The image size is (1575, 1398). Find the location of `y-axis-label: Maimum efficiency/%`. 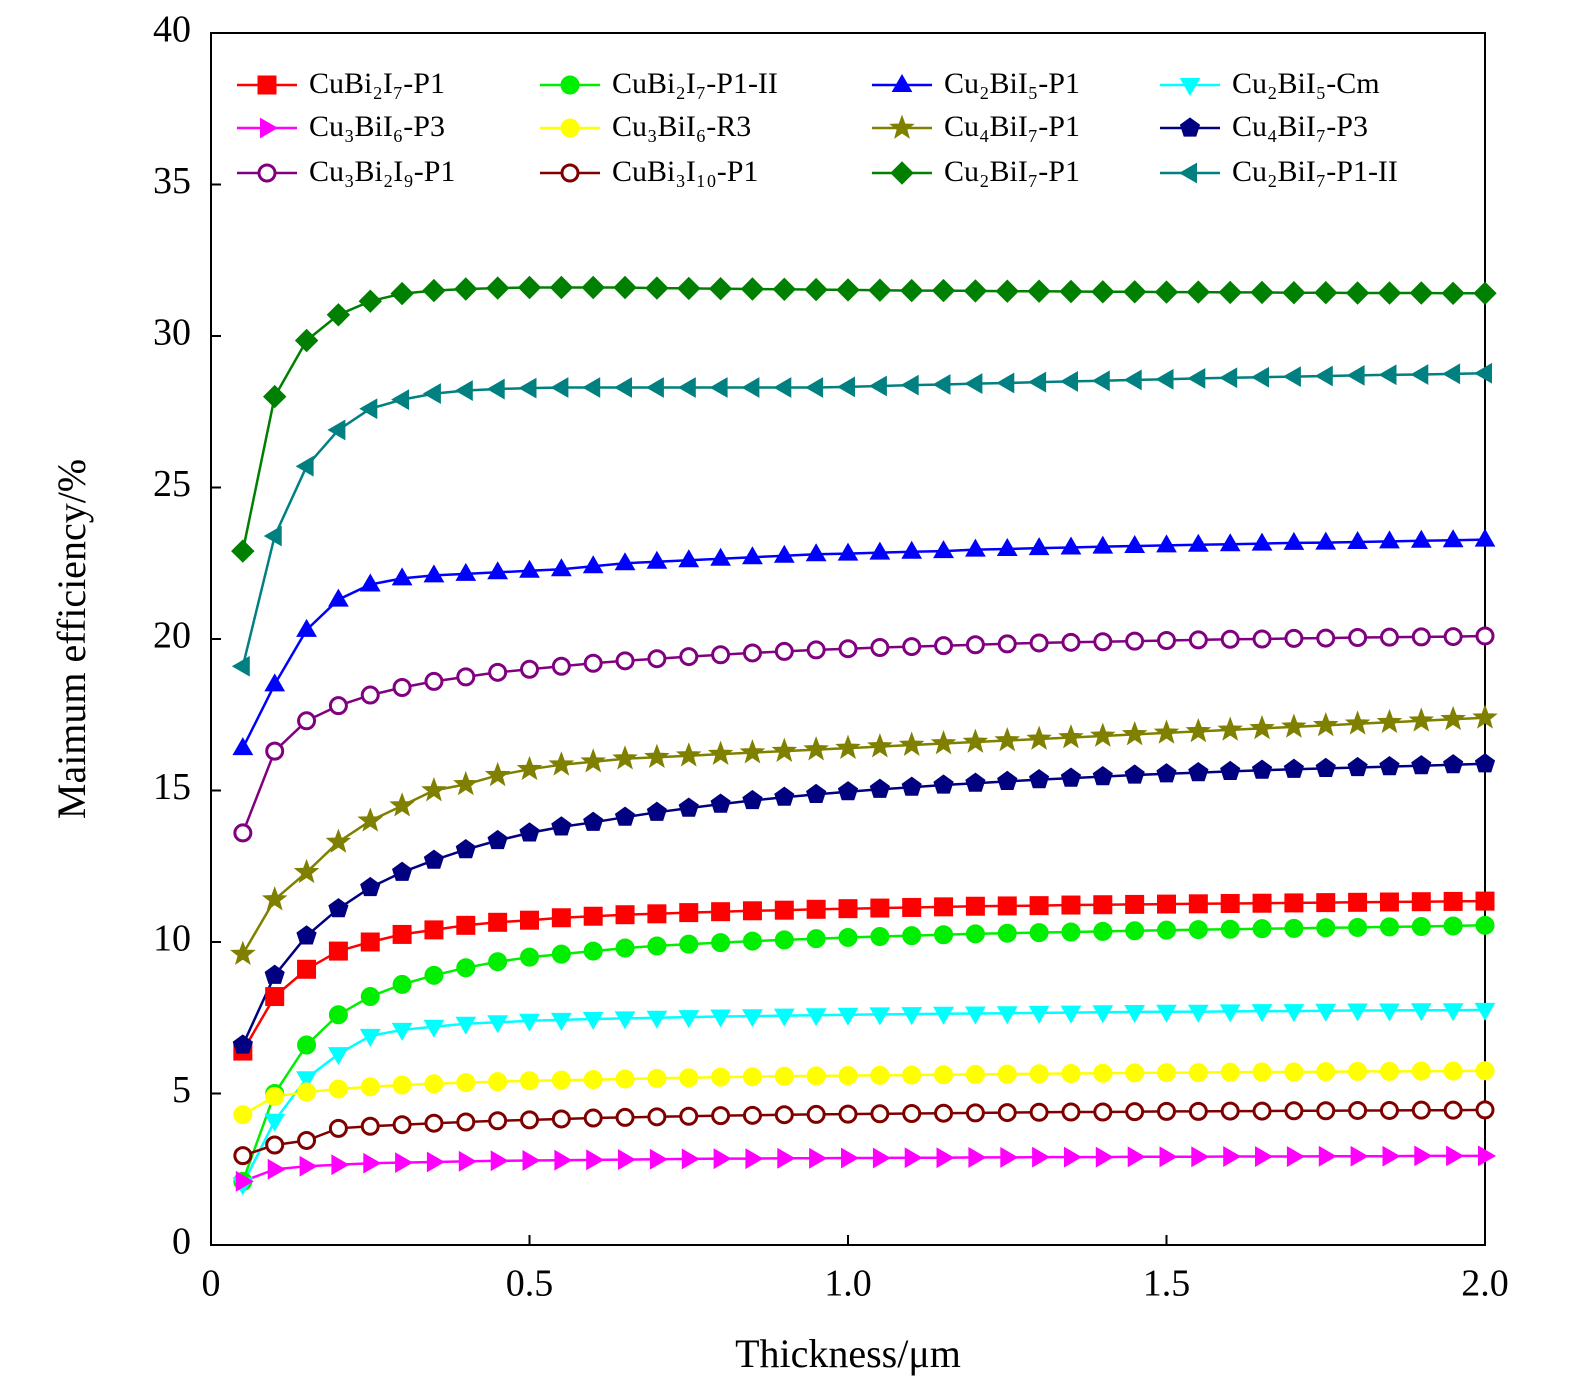

y-axis-label: Maimum efficiency/% is located at coordinates (71, 639).